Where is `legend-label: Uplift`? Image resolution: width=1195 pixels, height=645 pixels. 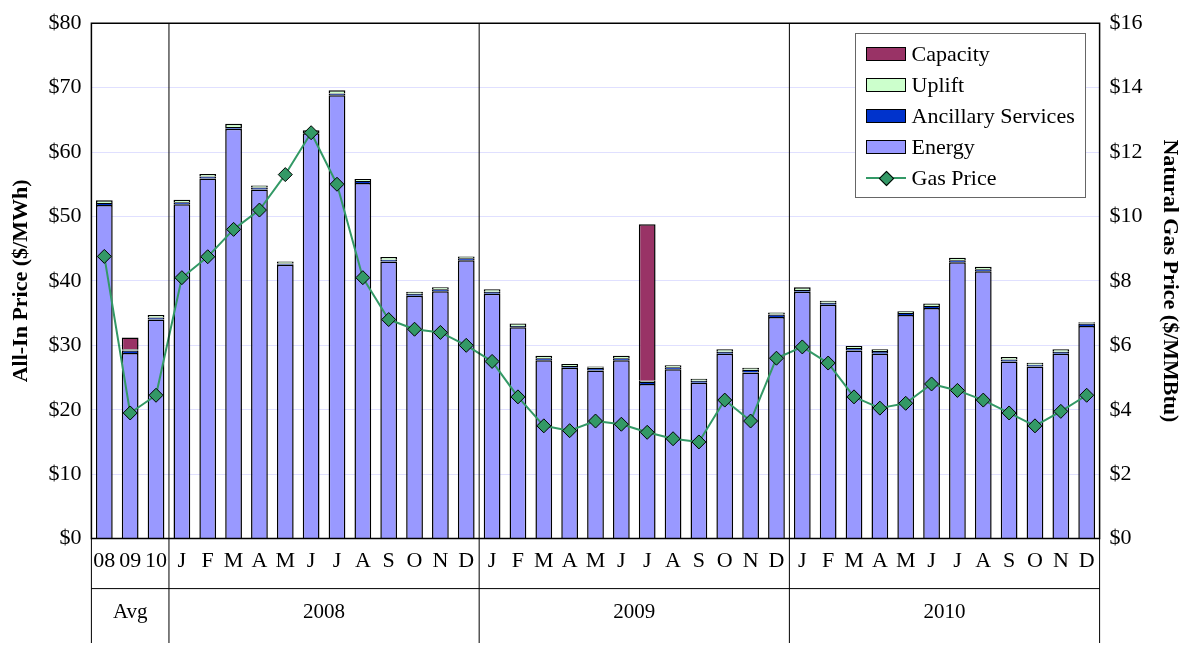
legend-label: Uplift is located at coordinates (938, 85).